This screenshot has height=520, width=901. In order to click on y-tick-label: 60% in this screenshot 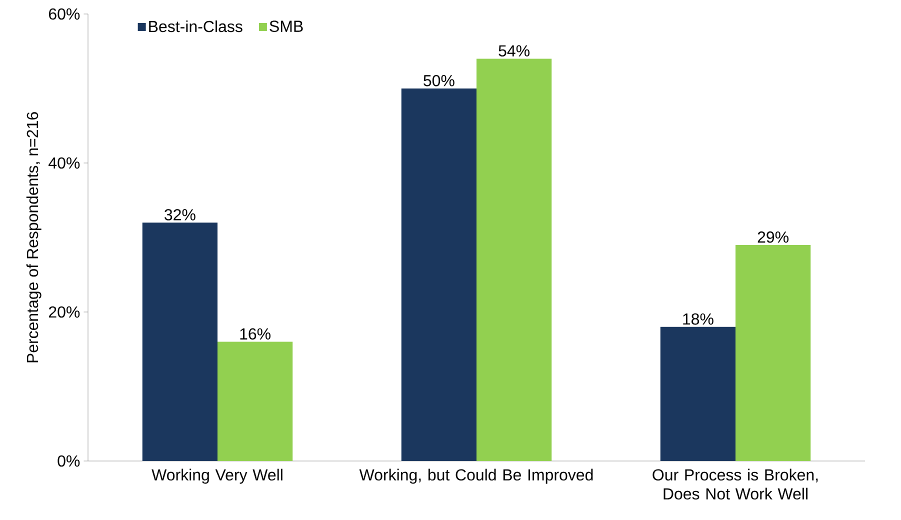, I will do `click(64, 14)`.